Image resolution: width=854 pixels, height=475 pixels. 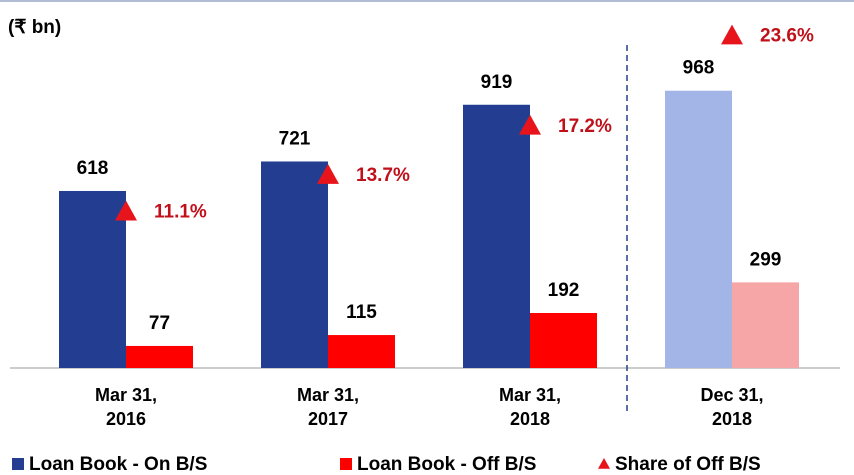 What do you see at coordinates (766, 259) in the screenshot?
I see `value-label: 299` at bounding box center [766, 259].